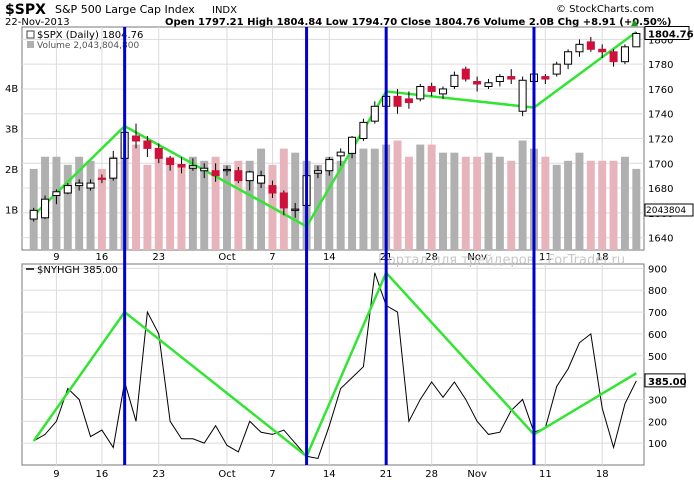 The height and width of the screenshot is (495, 694). I want to click on price-legend-swatch, so click(30, 34).